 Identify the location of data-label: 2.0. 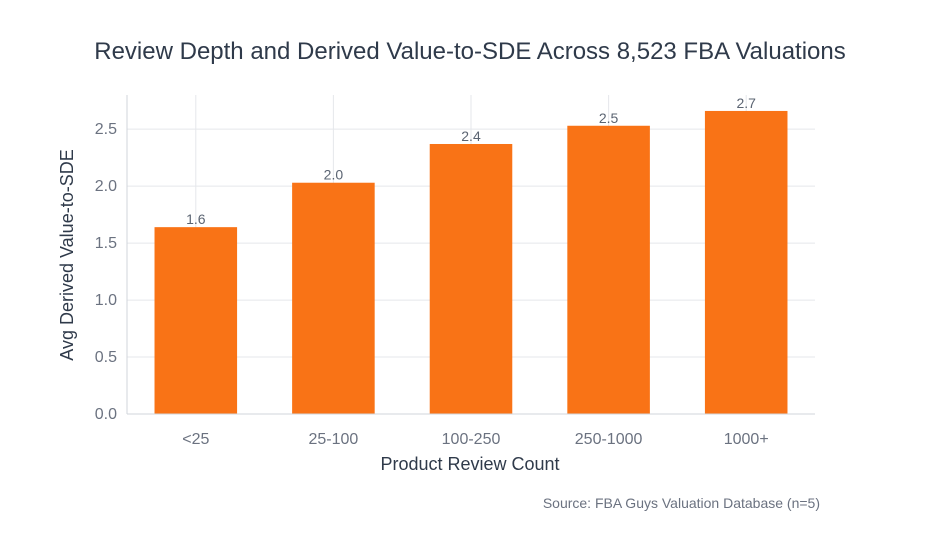
(334, 175).